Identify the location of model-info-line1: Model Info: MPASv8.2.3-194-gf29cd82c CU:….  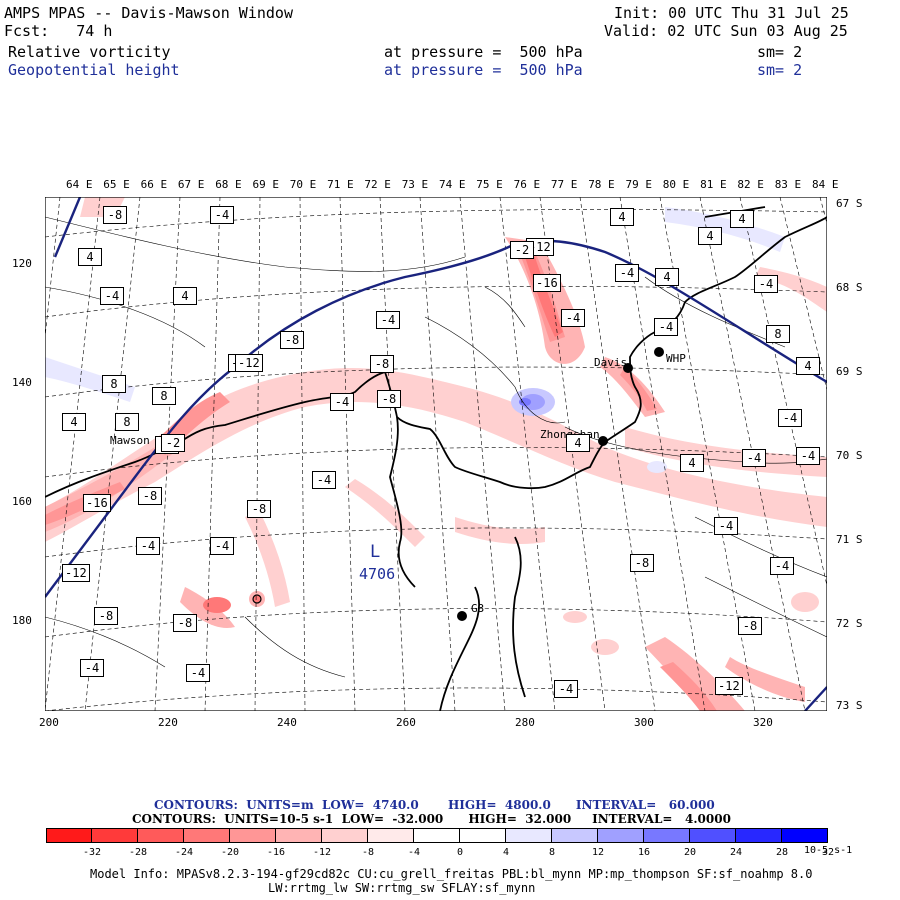
(451, 874).